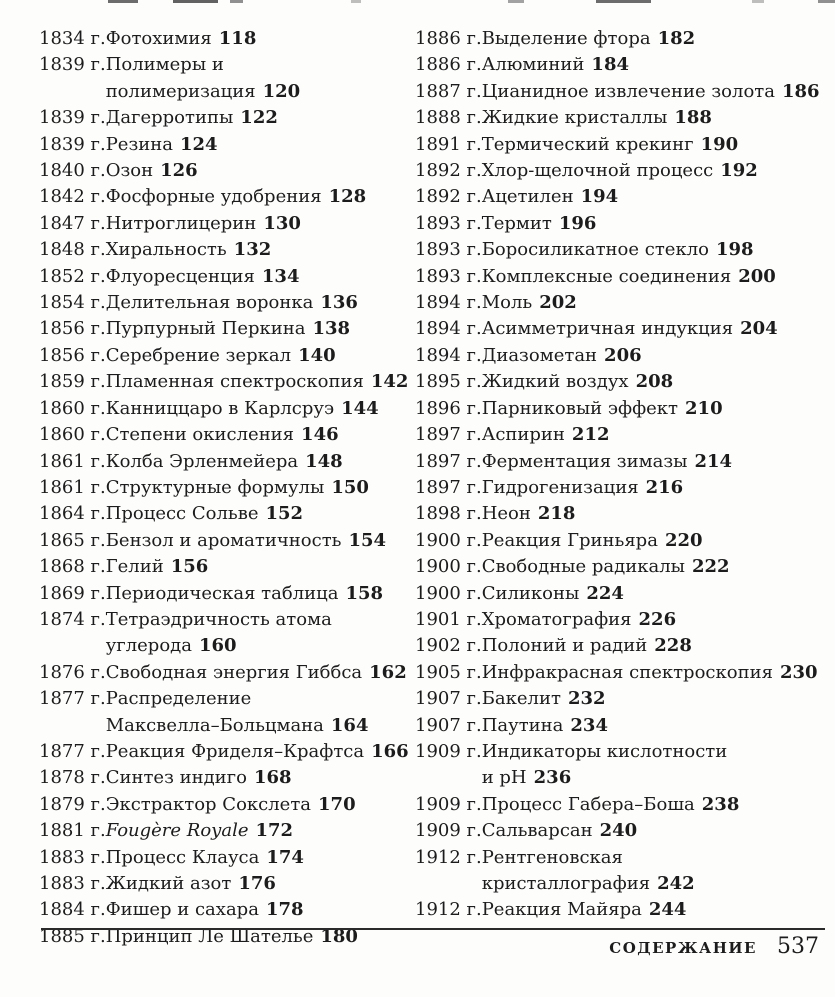 Image resolution: width=835 pixels, height=997 pixels. What do you see at coordinates (339, 936) in the screenshot?
I see `entry-page-number: 180` at bounding box center [339, 936].